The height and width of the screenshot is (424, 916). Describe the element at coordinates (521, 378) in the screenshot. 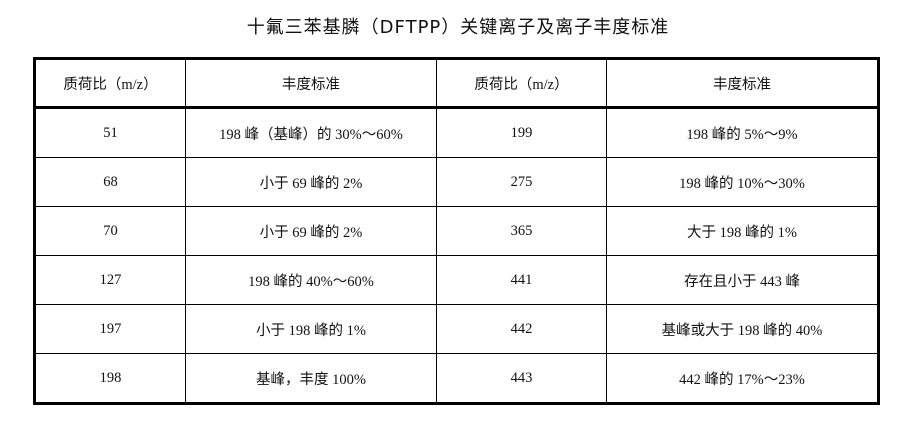

I see `cell-mz: 443` at that location.